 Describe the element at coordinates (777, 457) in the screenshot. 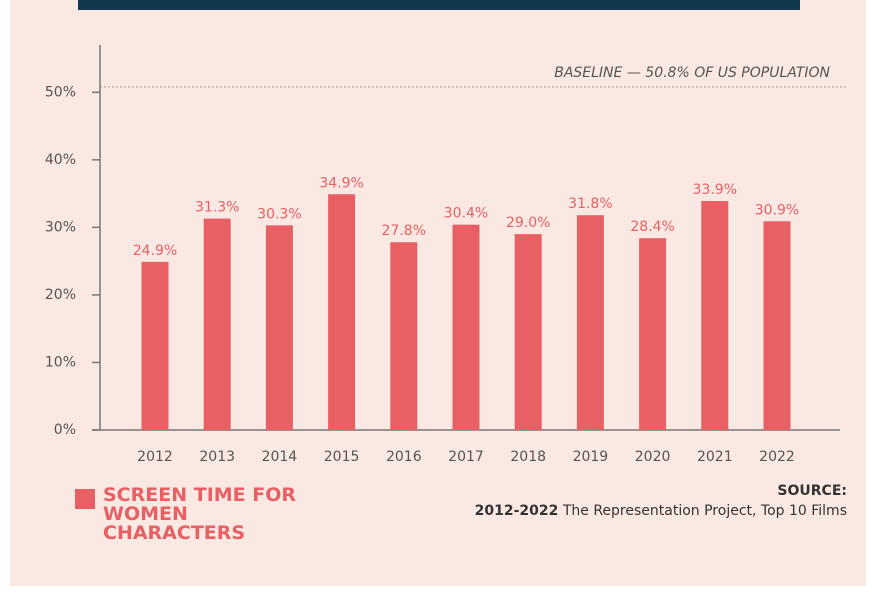

I see `x-tick-label: 2022` at that location.